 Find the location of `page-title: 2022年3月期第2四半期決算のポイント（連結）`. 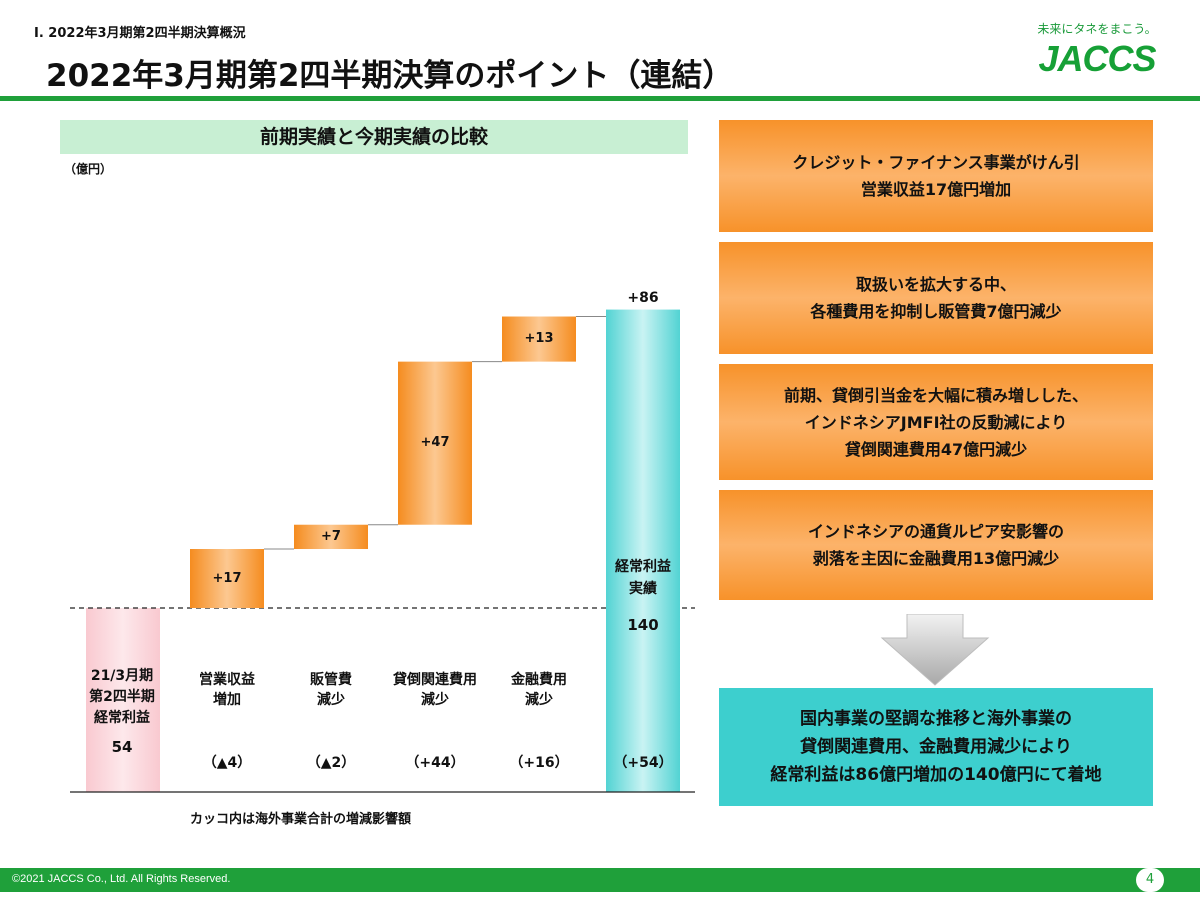

page-title: 2022年3月期第2四半期決算のポイント（連結） is located at coordinates (390, 76).